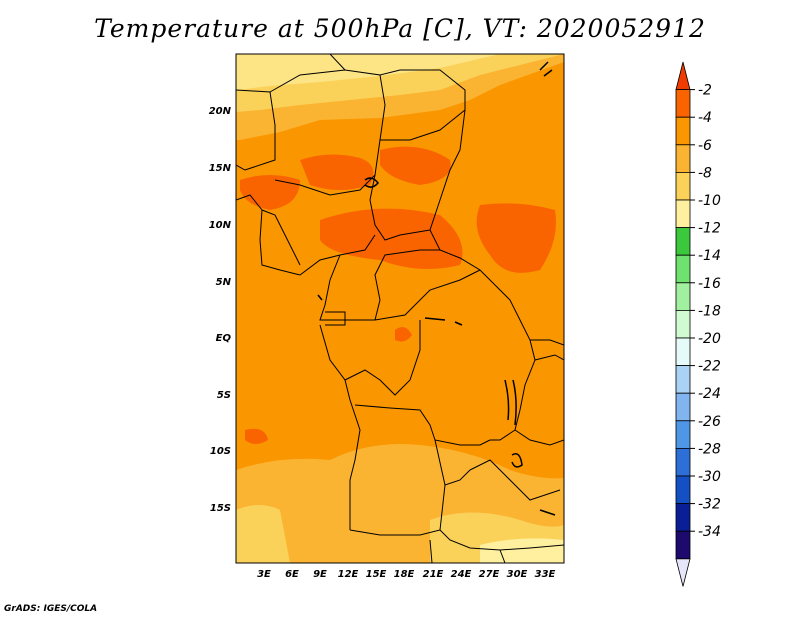 This screenshot has width=800, height=618. Describe the element at coordinates (224, 395) in the screenshot. I see `lat-label: 5S` at that location.